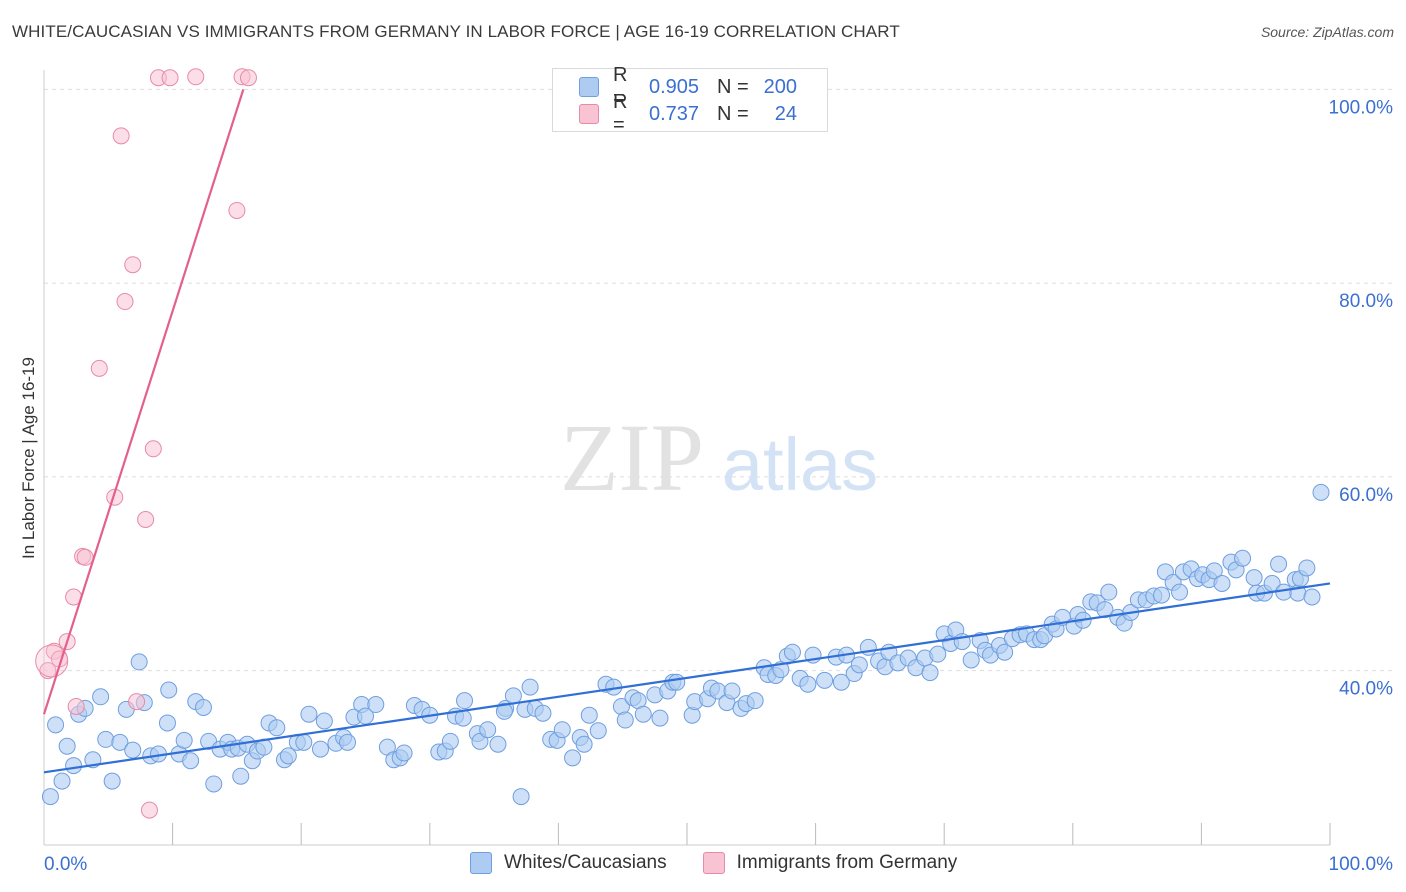 This screenshot has width=1406, height=892. What do you see at coordinates (481, 863) in the screenshot?
I see `legend-swatch-whites` at bounding box center [481, 863].